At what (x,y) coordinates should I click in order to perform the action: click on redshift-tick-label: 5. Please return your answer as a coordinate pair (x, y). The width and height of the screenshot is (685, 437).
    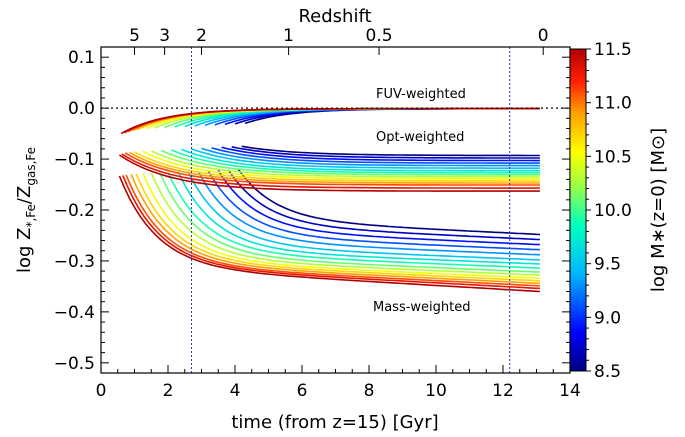
    Looking at the image, I should click on (134, 36).